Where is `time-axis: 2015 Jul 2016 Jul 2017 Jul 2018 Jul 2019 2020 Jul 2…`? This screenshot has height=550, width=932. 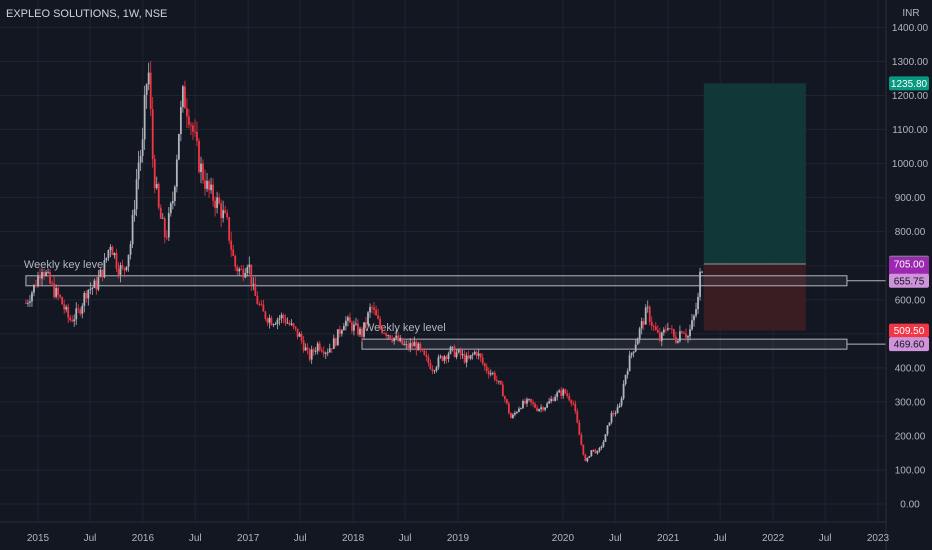 time-axis: 2015 Jul 2016 Jul 2017 Jul 2018 Jul 2019 2020 Jul 2… is located at coordinates (445, 532).